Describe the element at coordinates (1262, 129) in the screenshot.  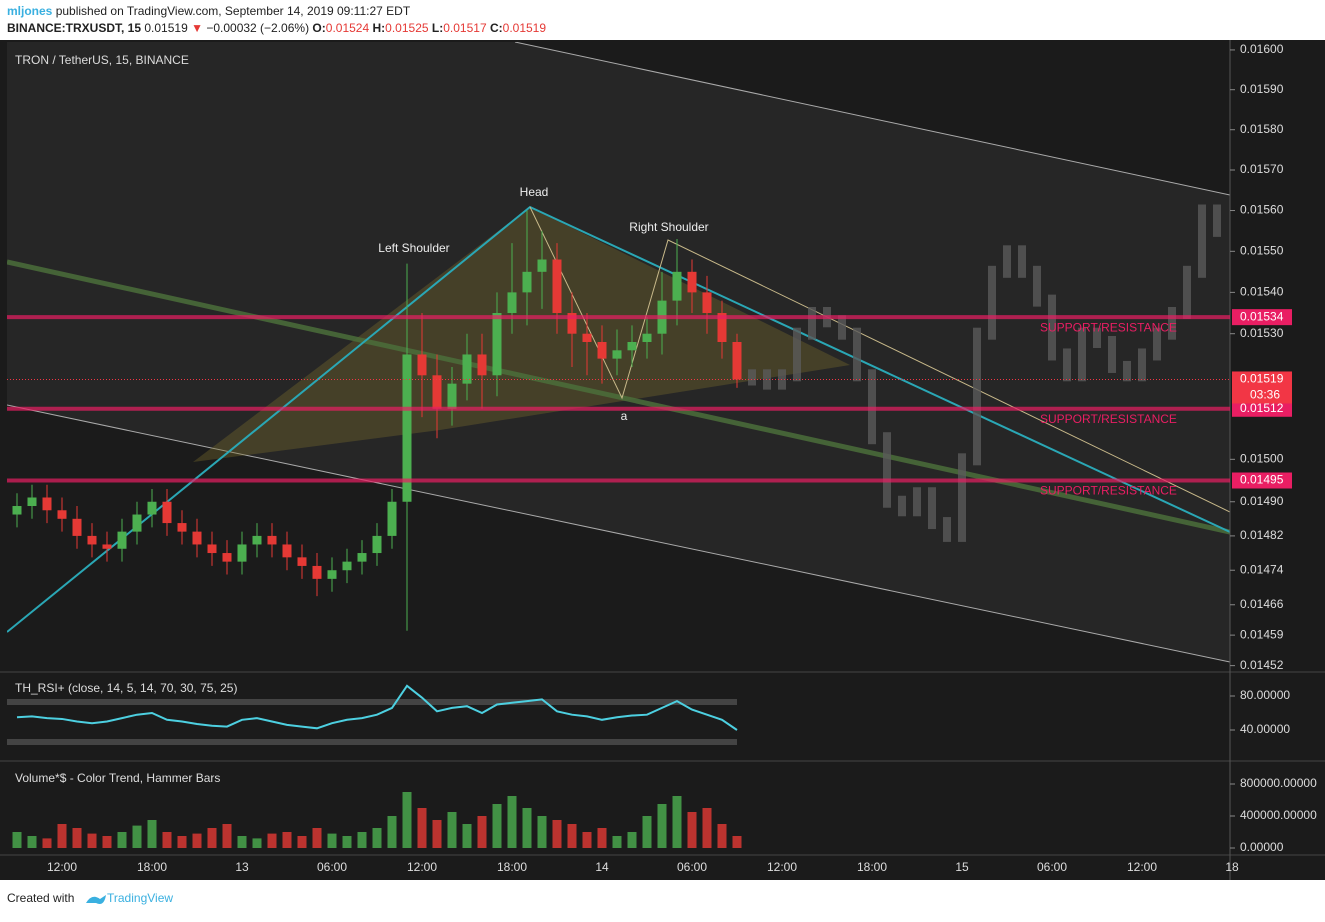
I see `y-tick-label: 0.01580` at that location.